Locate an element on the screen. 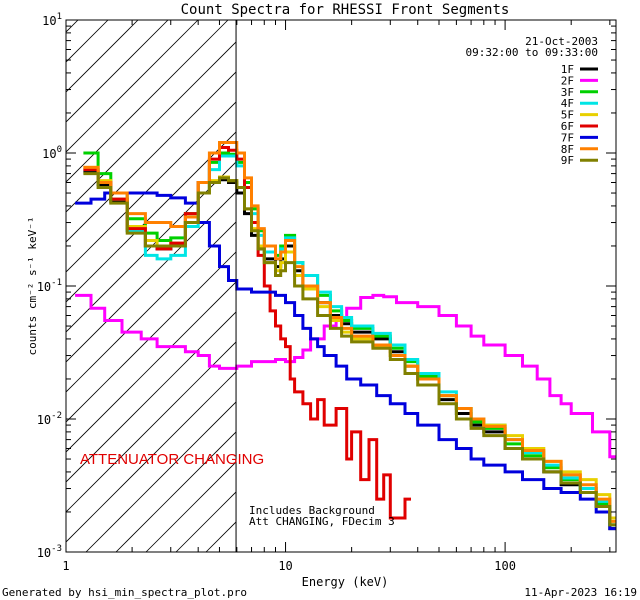  attenuator-changing-label: ATTENUATOR CHANGING is located at coordinates (172, 459).